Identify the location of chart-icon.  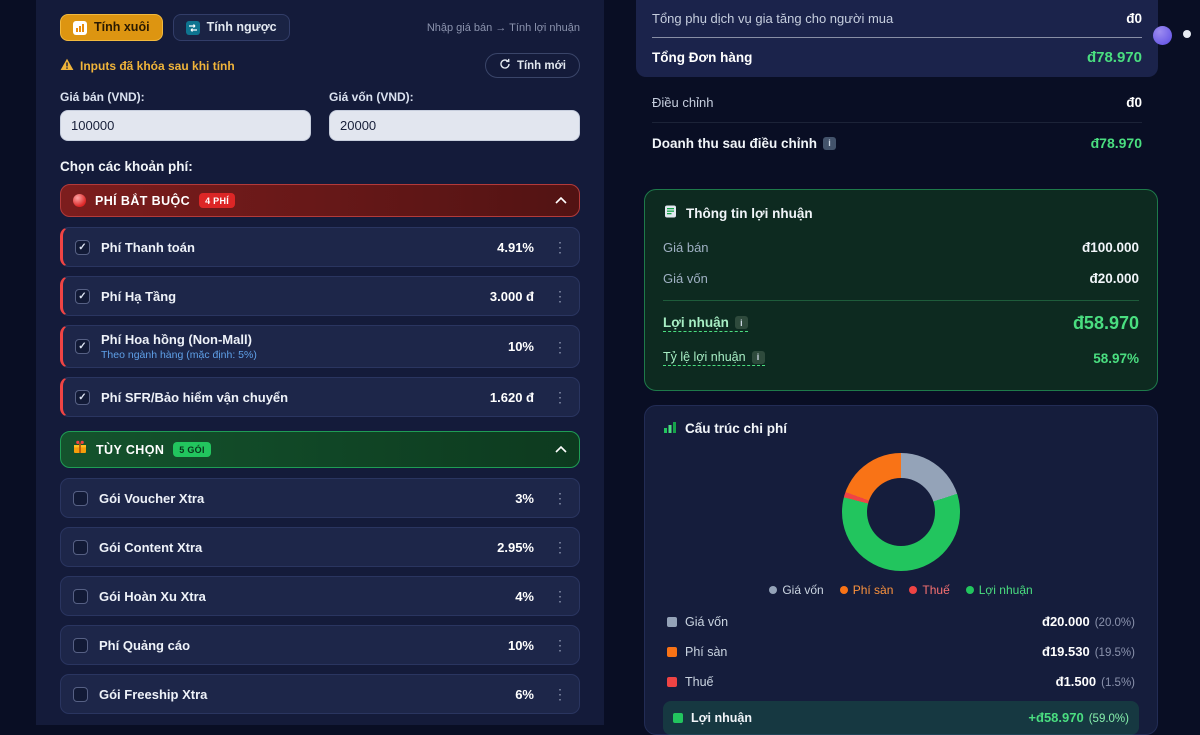
(670, 428).